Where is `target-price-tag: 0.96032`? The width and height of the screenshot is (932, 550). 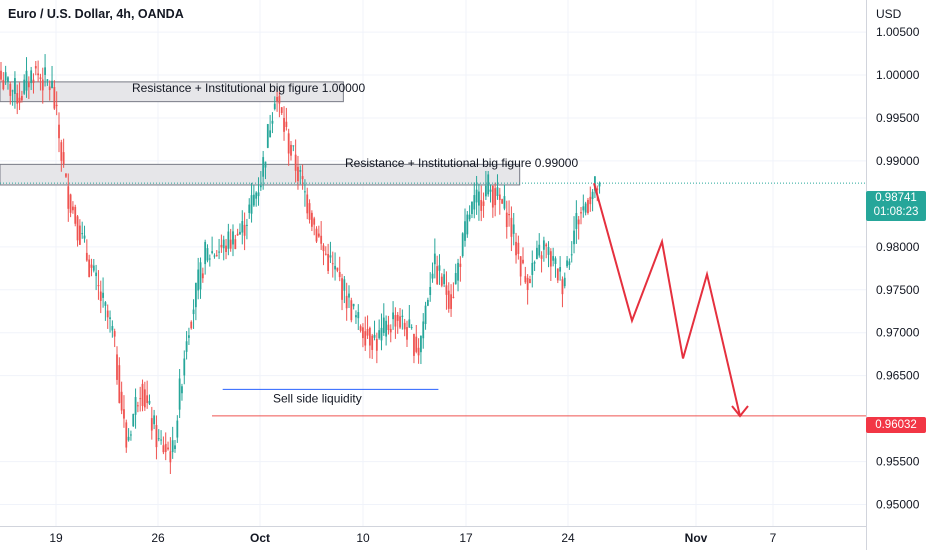 target-price-tag: 0.96032 is located at coordinates (896, 425).